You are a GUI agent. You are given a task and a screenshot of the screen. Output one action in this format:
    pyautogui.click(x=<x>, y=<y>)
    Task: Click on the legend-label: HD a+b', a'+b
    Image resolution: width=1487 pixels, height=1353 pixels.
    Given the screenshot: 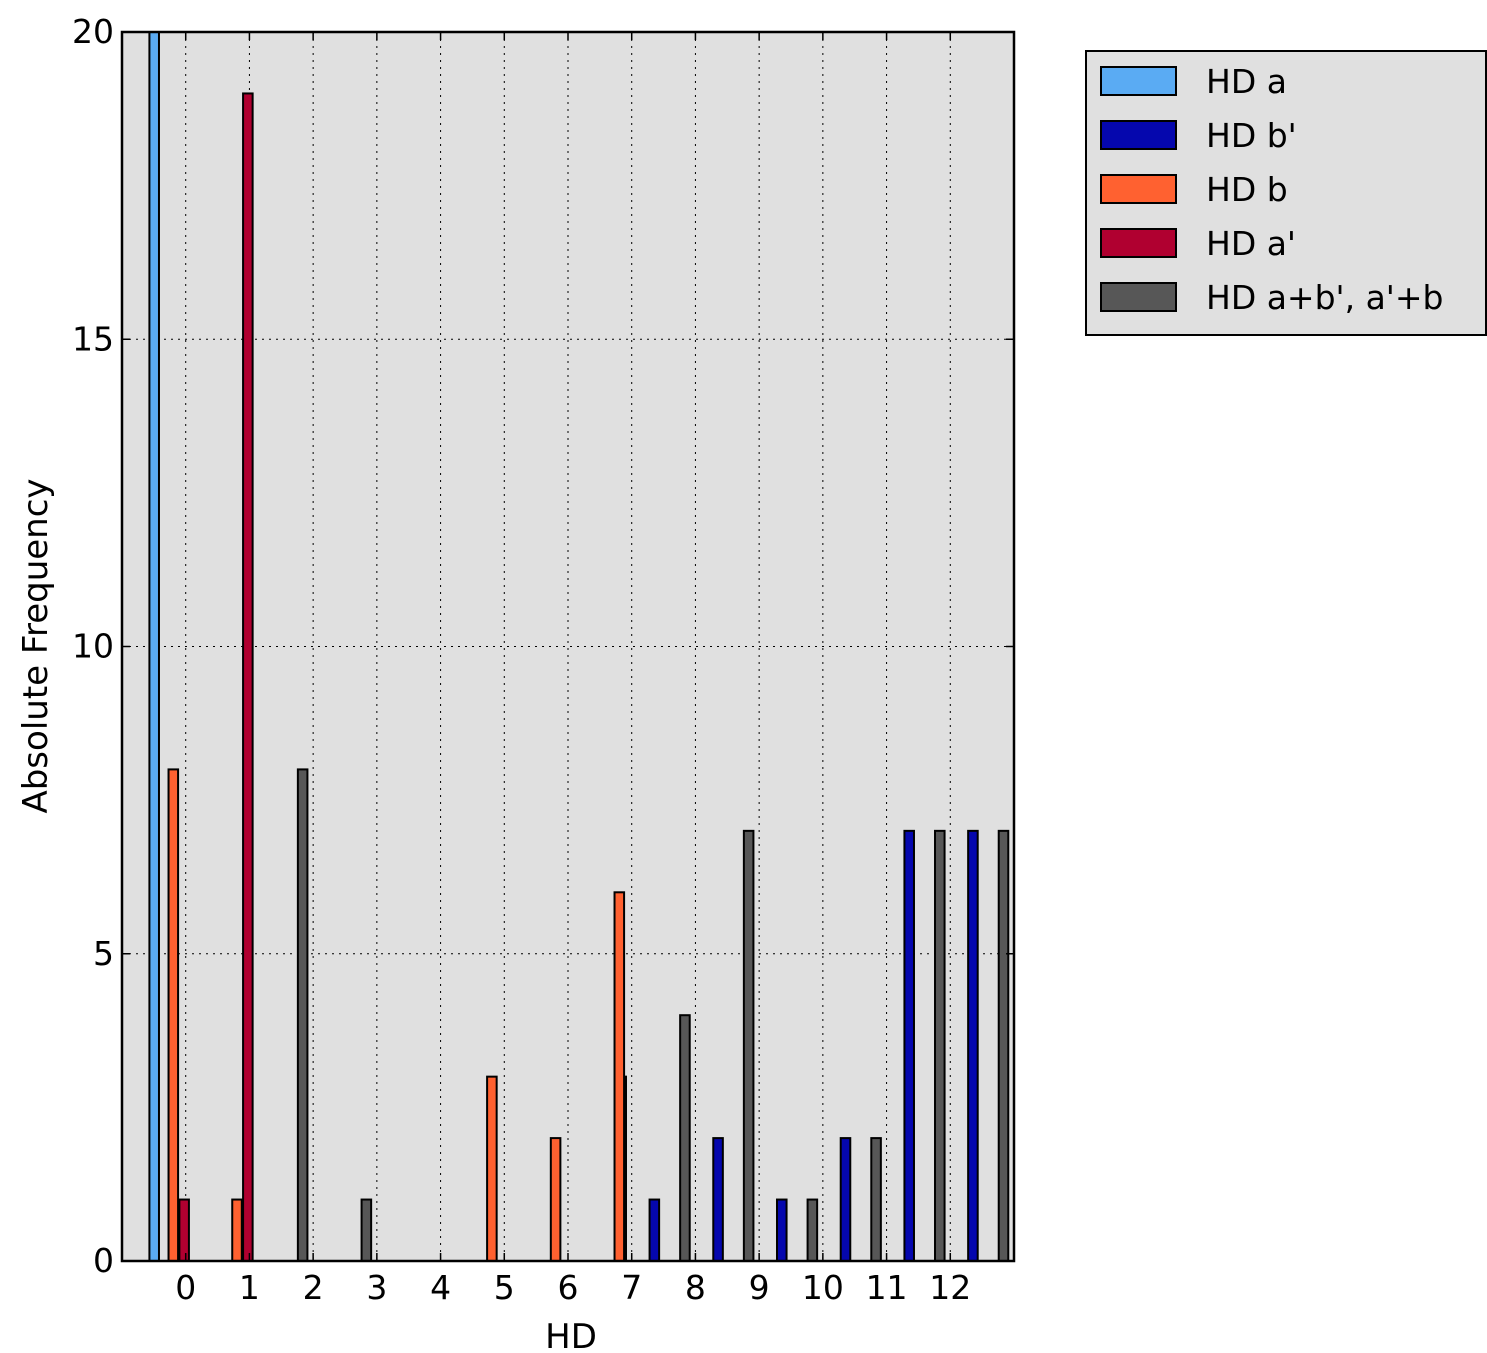 What is the action you would take?
    pyautogui.click(x=1324, y=297)
    